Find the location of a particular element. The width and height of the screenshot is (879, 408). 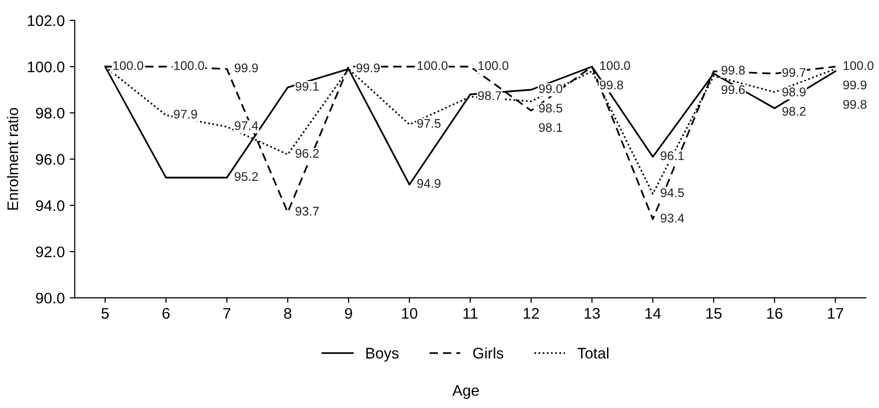

legend-label: Boys is located at coordinates (382, 355).